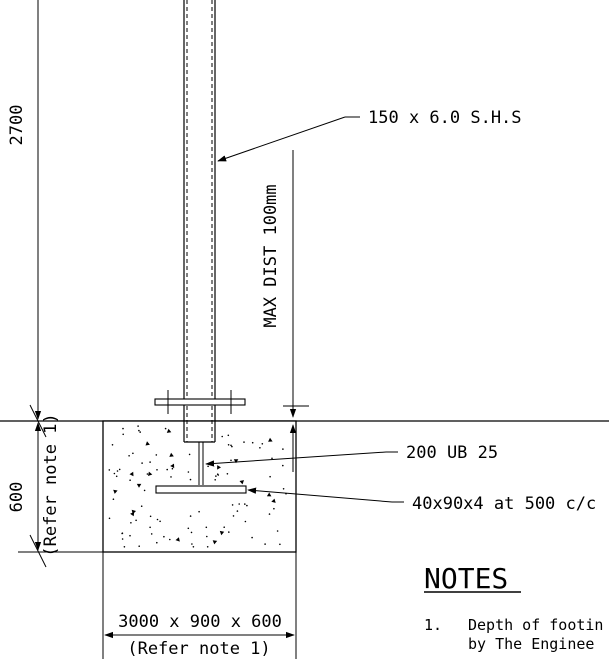 Image resolution: width=609 pixels, height=659 pixels. I want to click on notes-block: NOTES 1. Depth of footin by The Enginee, so click(513, 607).